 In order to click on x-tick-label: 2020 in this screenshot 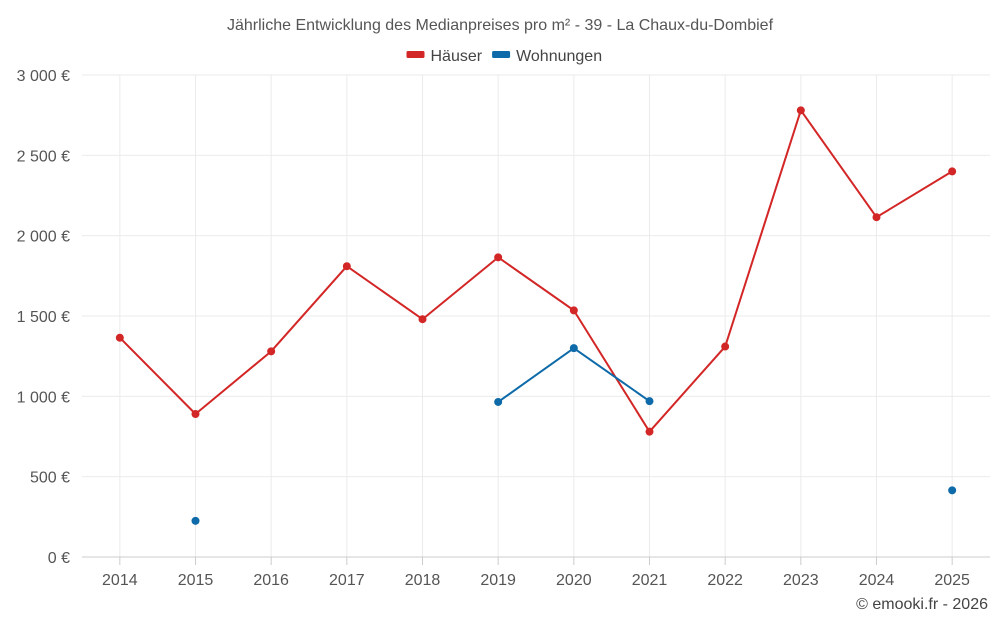, I will do `click(574, 580)`.